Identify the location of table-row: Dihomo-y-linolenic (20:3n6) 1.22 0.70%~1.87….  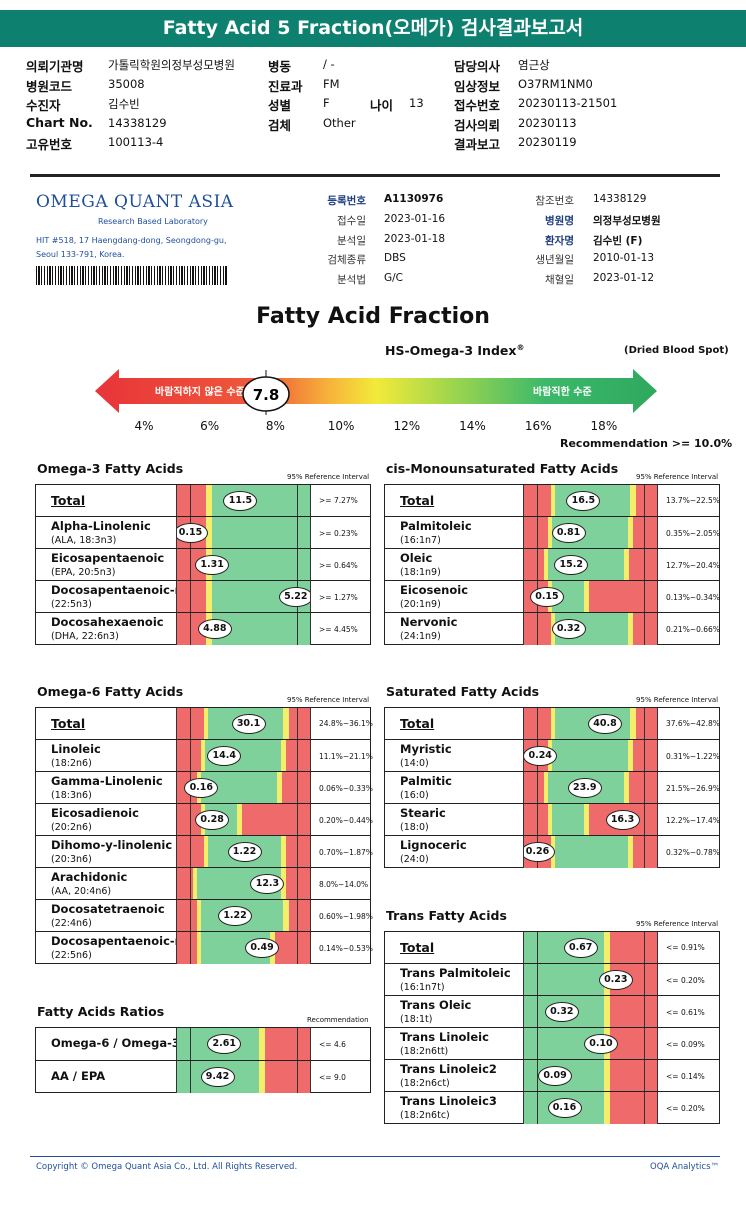
(204, 851).